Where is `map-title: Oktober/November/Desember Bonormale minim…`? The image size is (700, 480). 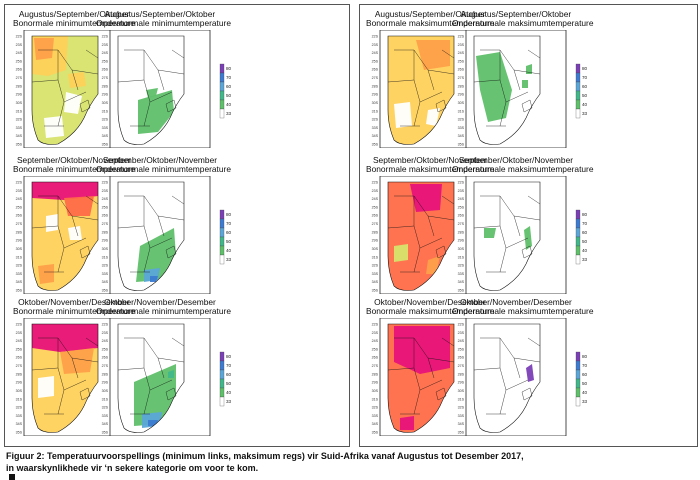
map-title: Oktober/November/Desember Bonormale minim… is located at coordinates (74, 307).